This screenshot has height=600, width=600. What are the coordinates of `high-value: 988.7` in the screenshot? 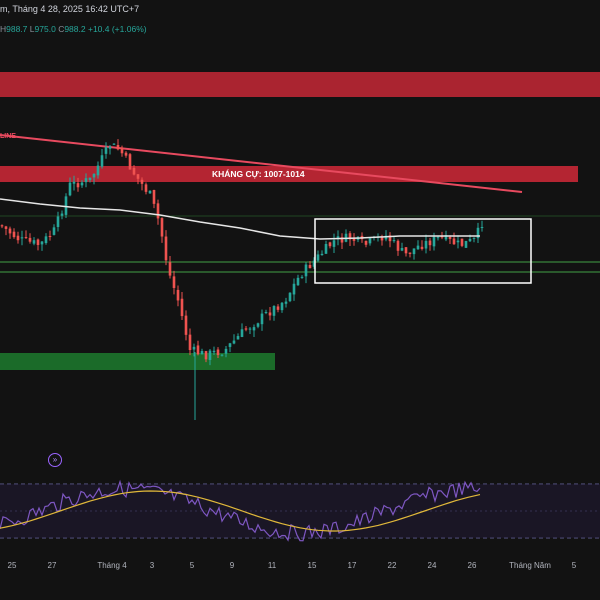 It's located at (17, 29).